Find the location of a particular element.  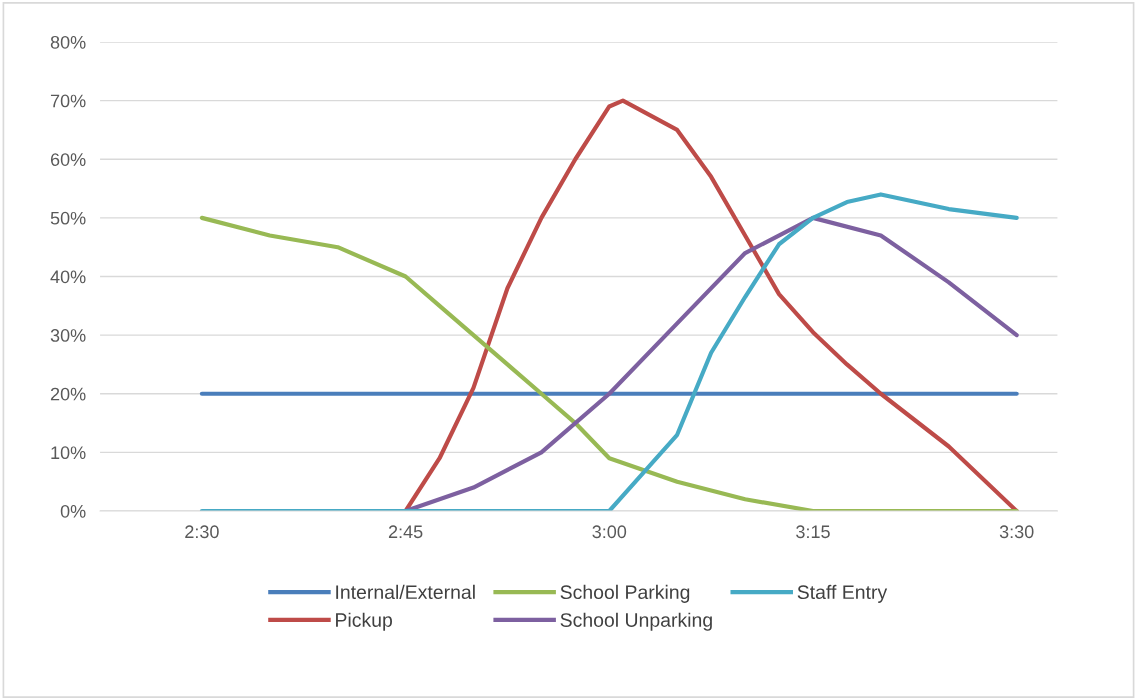

y-tick-label: 80% is located at coordinates (68, 42).